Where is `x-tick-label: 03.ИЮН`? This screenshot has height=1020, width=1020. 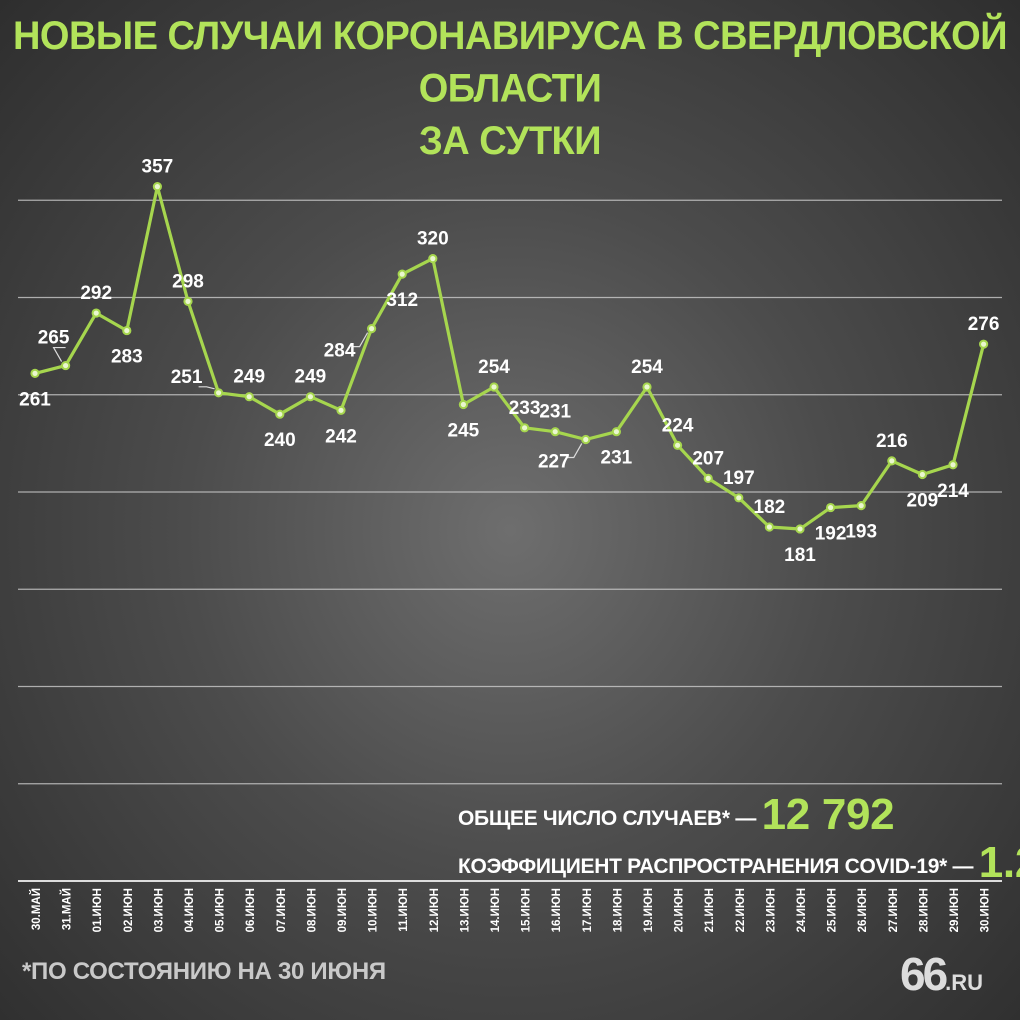 x-tick-label: 03.ИЮН is located at coordinates (159, 910).